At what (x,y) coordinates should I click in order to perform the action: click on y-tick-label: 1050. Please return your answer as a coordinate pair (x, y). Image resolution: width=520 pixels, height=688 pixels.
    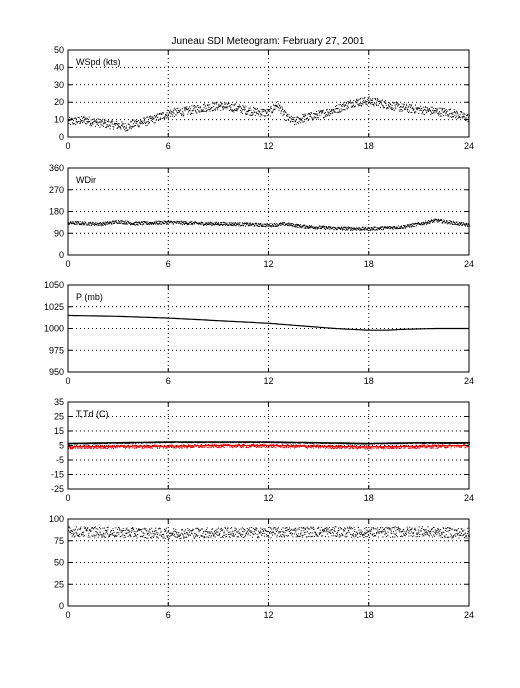
    Looking at the image, I should click on (54, 285).